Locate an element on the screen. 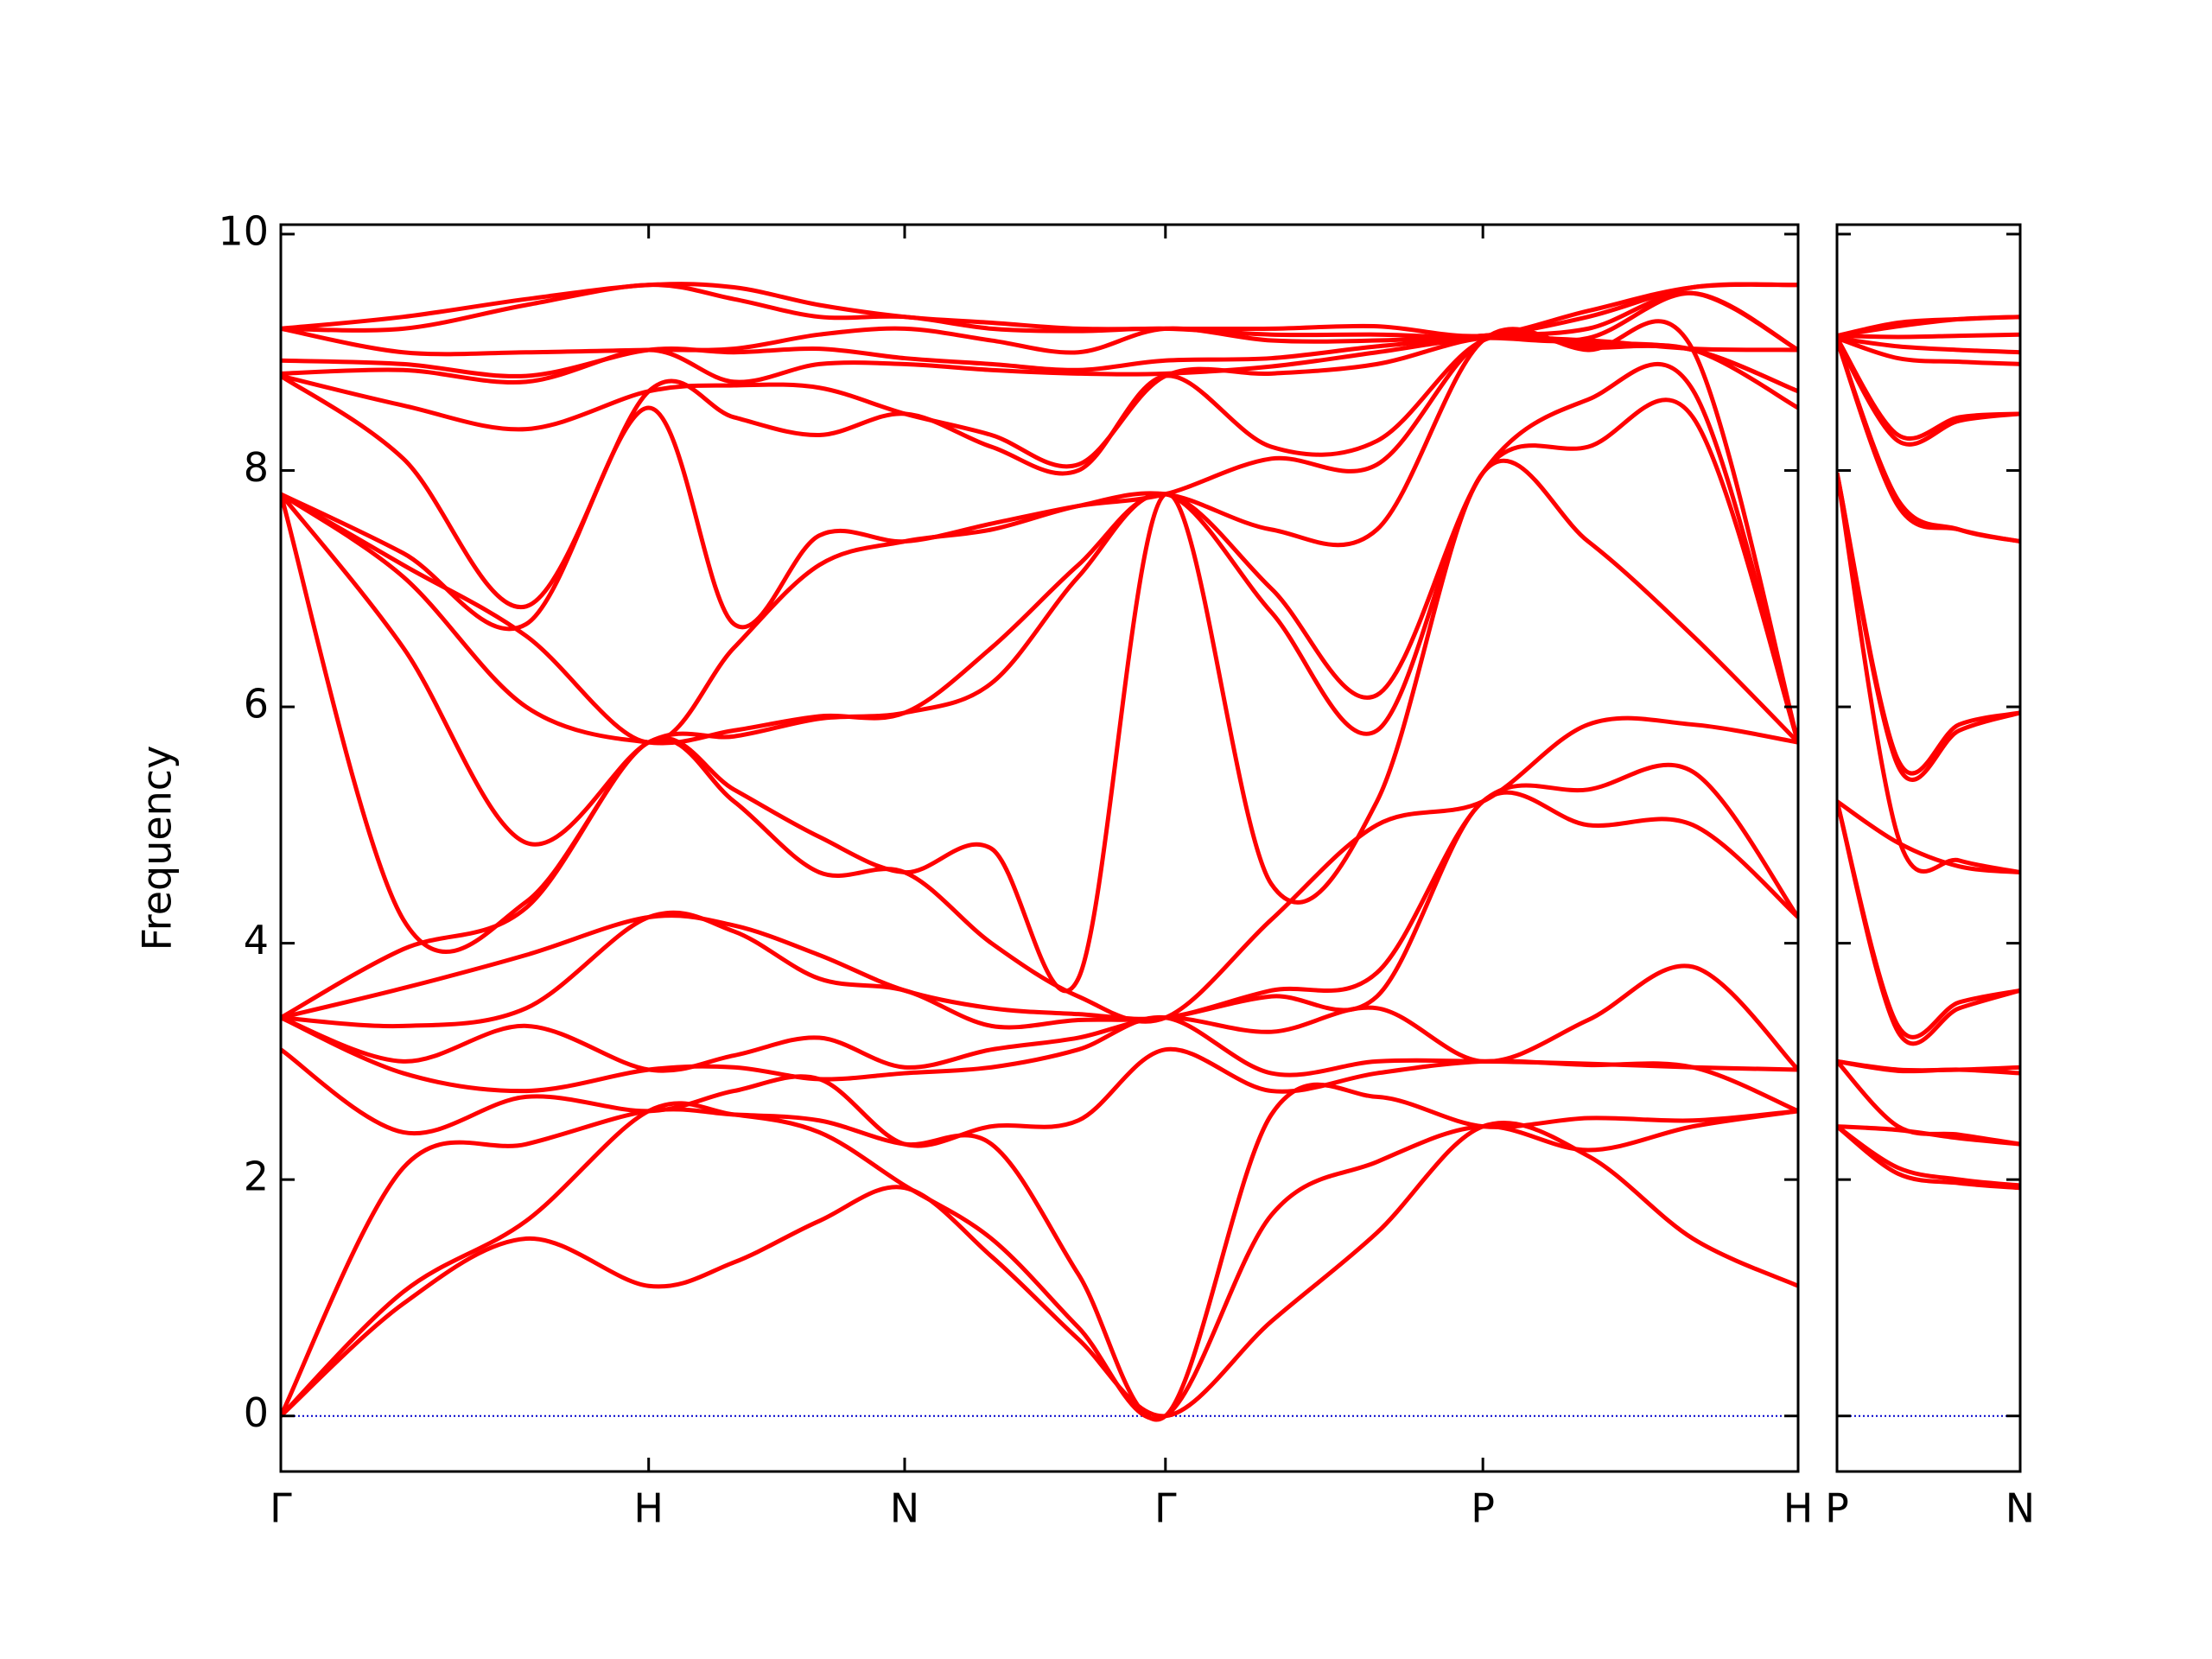 The height and width of the screenshot is (1659, 2212). y-tick-label: 0 is located at coordinates (256, 1412).